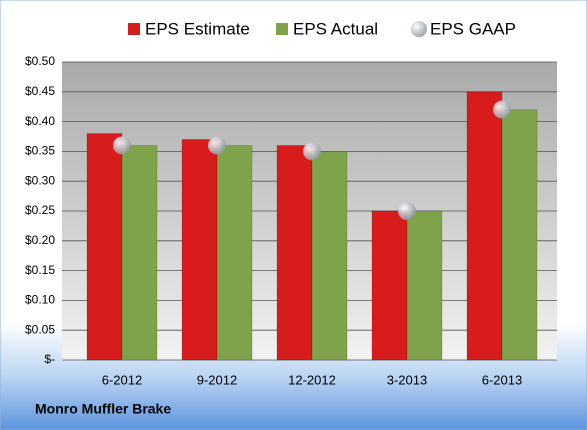 Image resolution: width=587 pixels, height=430 pixels. What do you see at coordinates (103, 409) in the screenshot?
I see `footer: Monro Muffler Brake` at bounding box center [103, 409].